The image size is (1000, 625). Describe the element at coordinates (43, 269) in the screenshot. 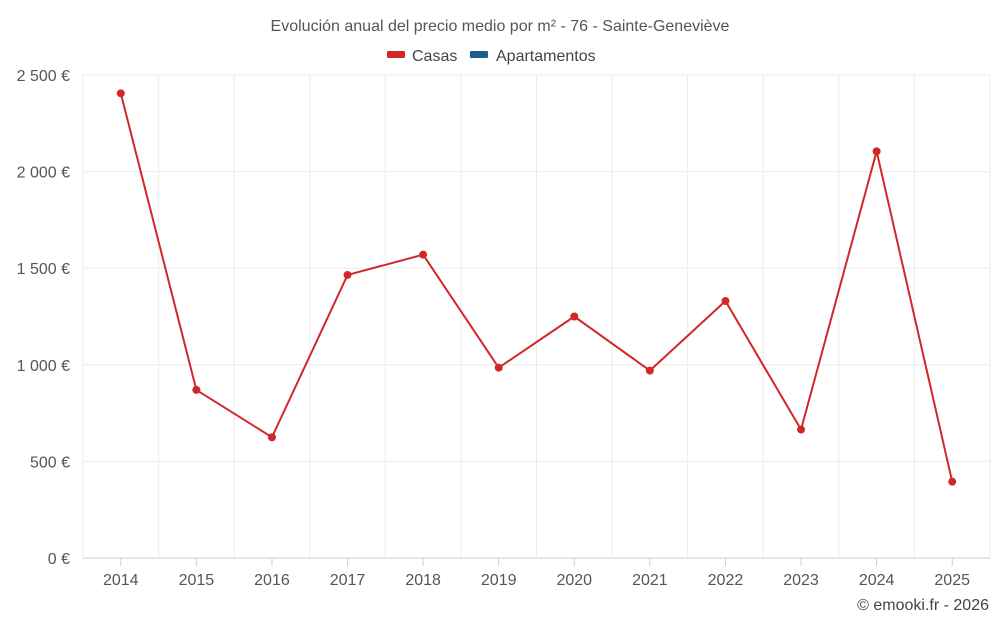

I see `y-tick-label: 1 500 €` at that location.